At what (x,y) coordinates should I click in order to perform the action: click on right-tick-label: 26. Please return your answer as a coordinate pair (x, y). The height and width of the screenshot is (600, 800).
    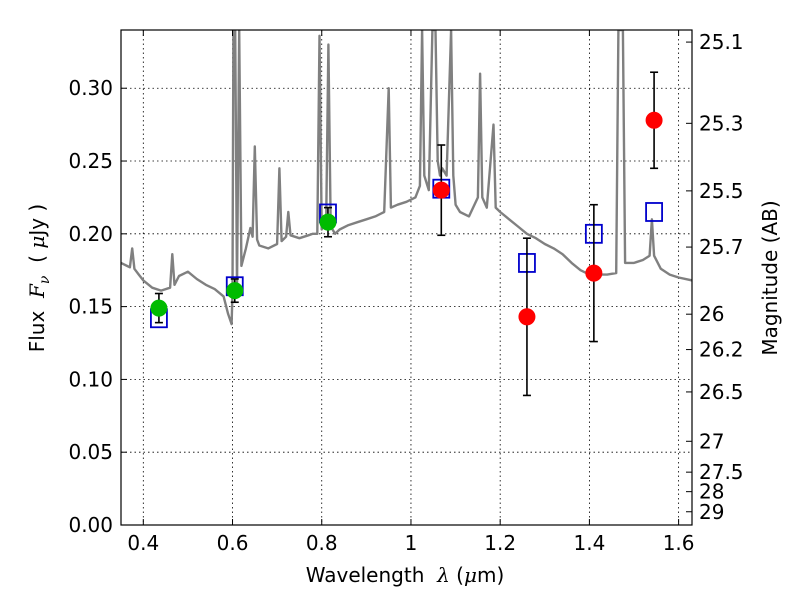
    Looking at the image, I should click on (711, 314).